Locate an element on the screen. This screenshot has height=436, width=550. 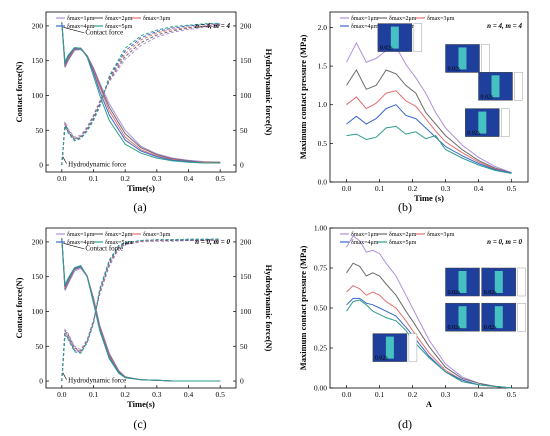
y-tick-label: 0.50 is located at coordinates (320, 308).